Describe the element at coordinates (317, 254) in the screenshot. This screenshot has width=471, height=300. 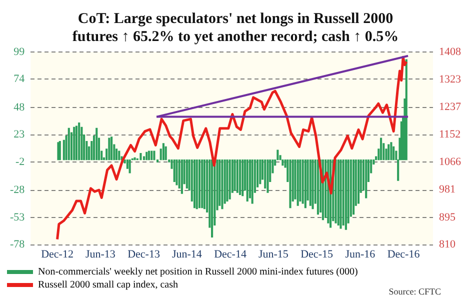
I see `x-tick-label: Dec-15` at that location.